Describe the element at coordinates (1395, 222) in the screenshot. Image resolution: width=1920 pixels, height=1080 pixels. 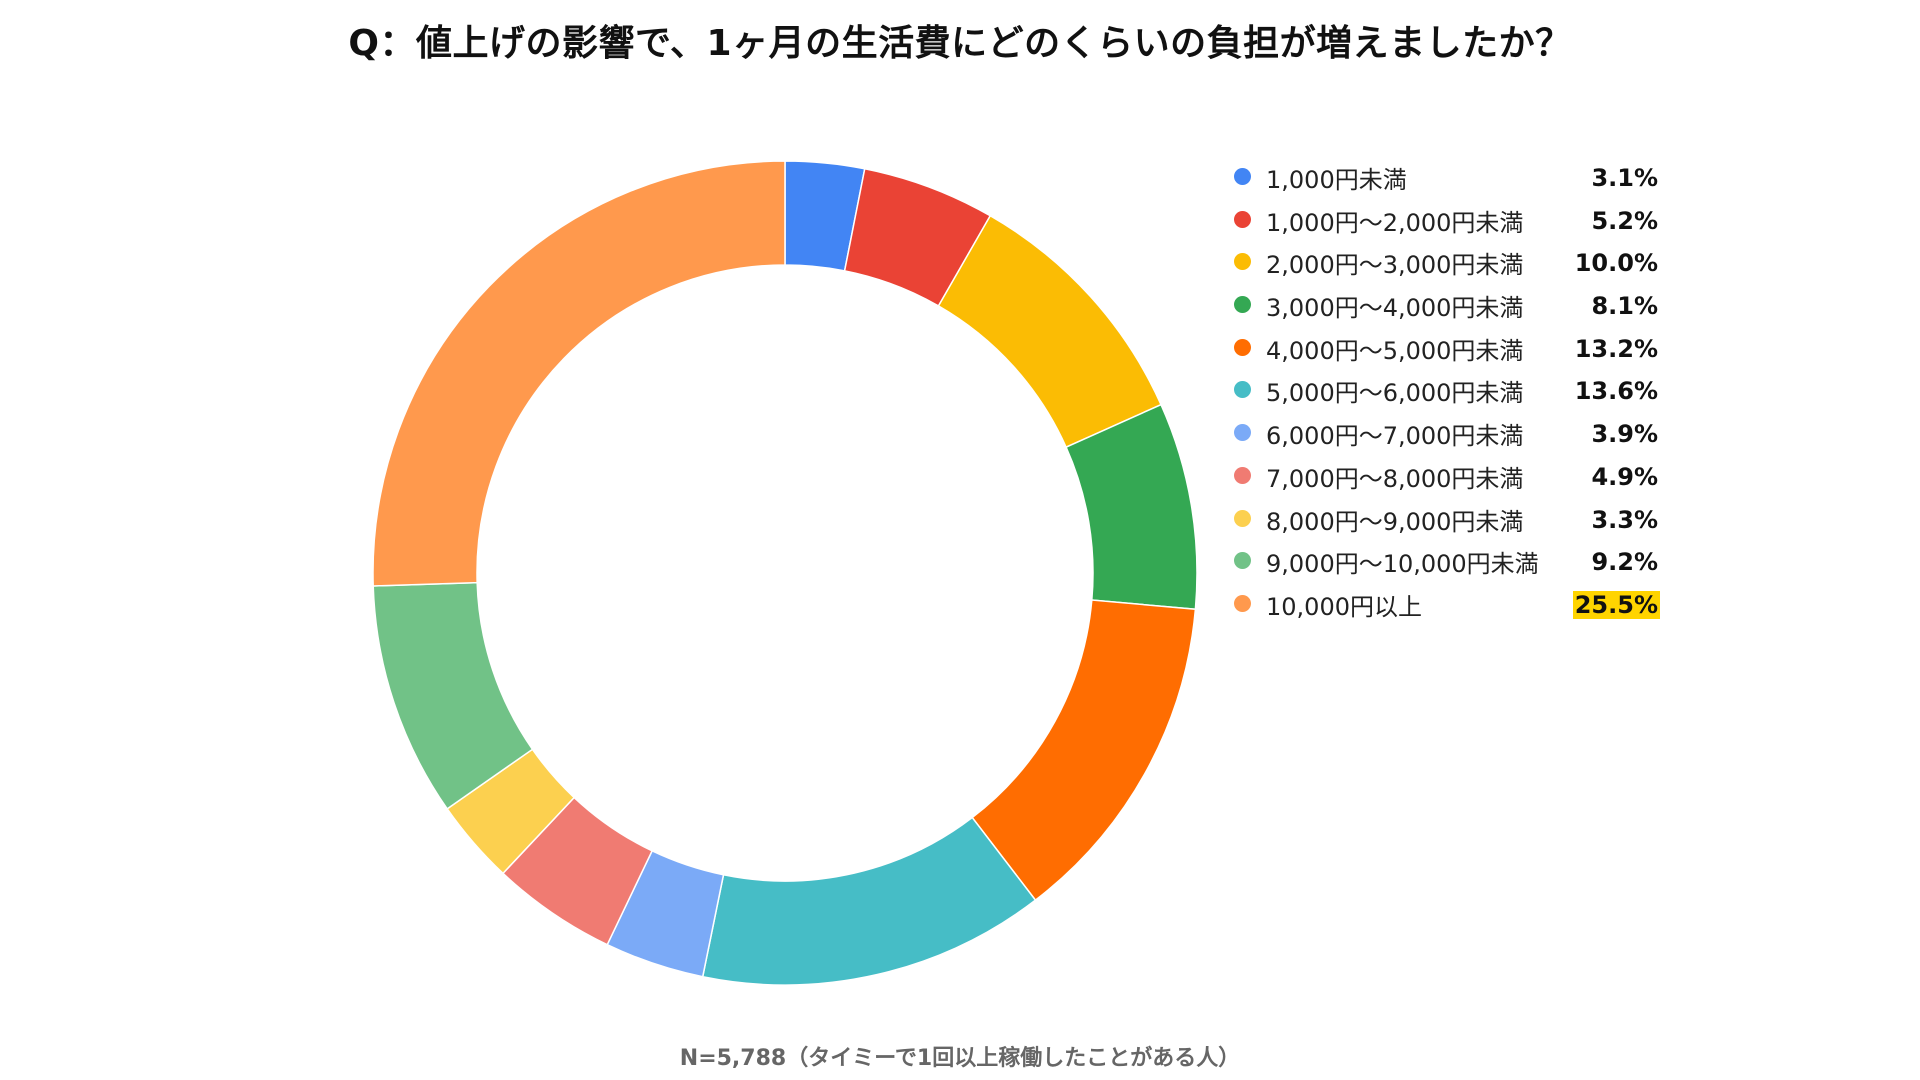
I see `legend-label: 1,000円〜2,000円未満` at that location.